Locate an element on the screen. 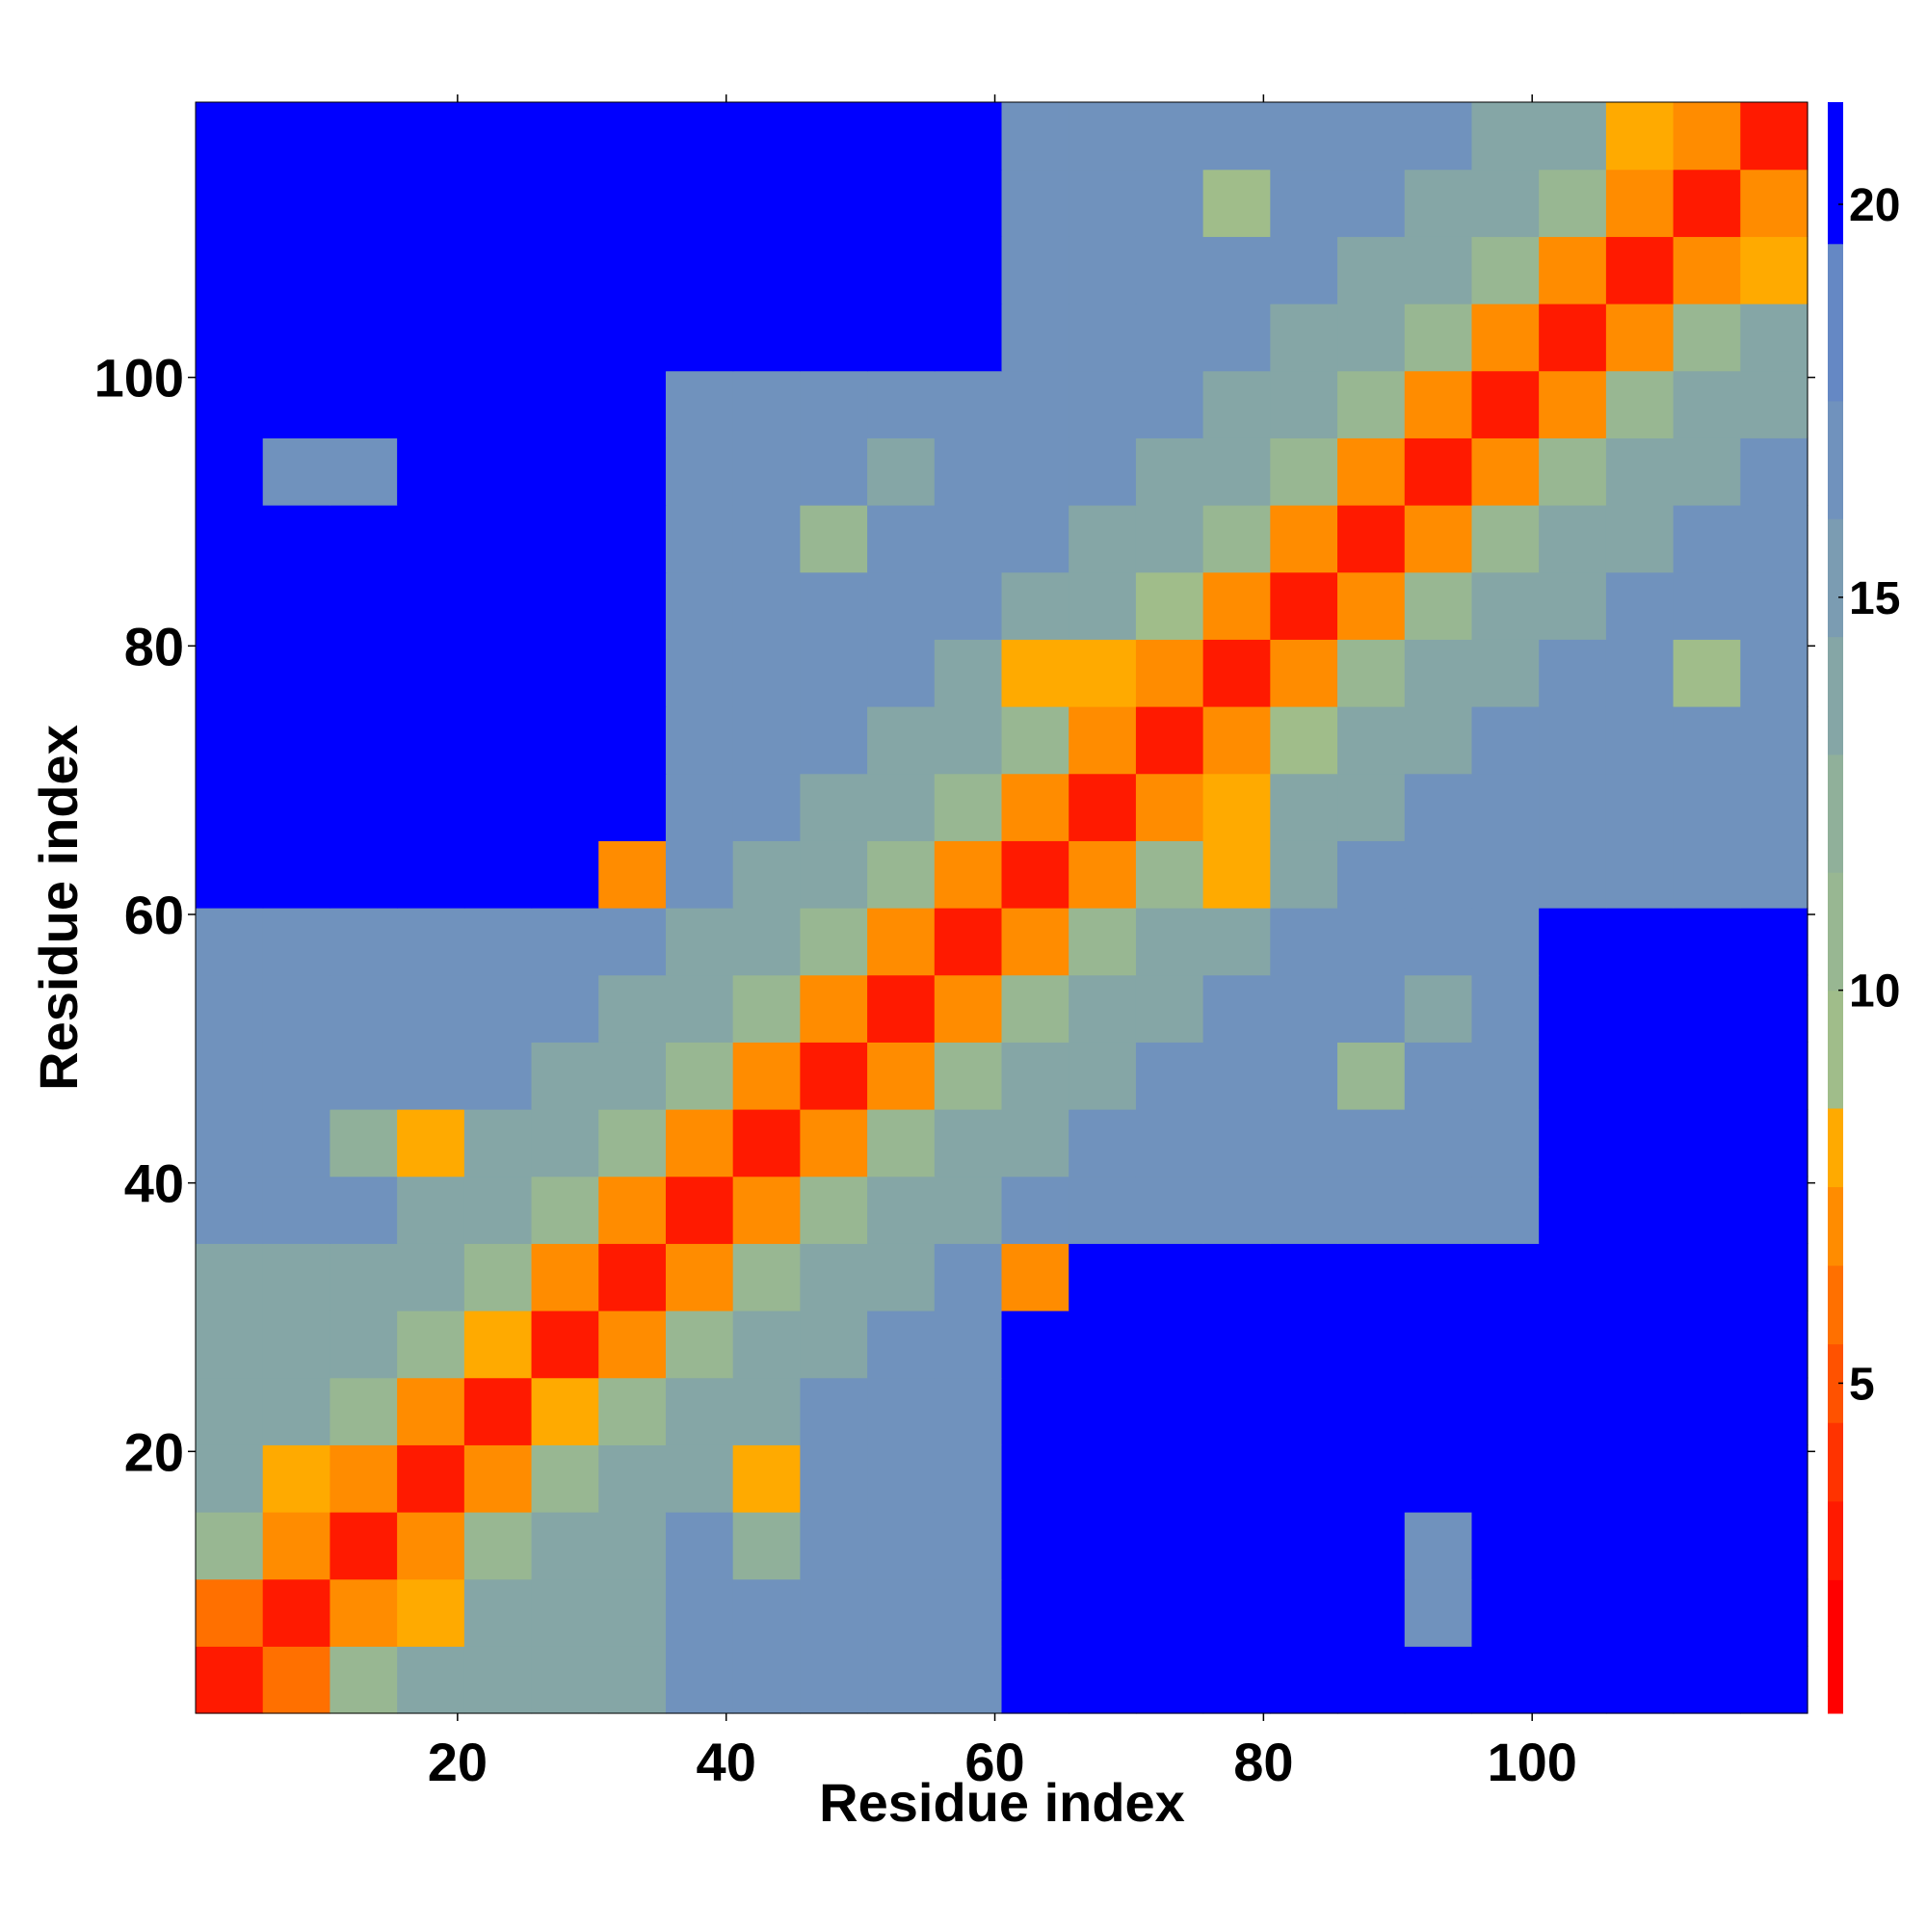  y-tick-label: 100 is located at coordinates (139, 378).